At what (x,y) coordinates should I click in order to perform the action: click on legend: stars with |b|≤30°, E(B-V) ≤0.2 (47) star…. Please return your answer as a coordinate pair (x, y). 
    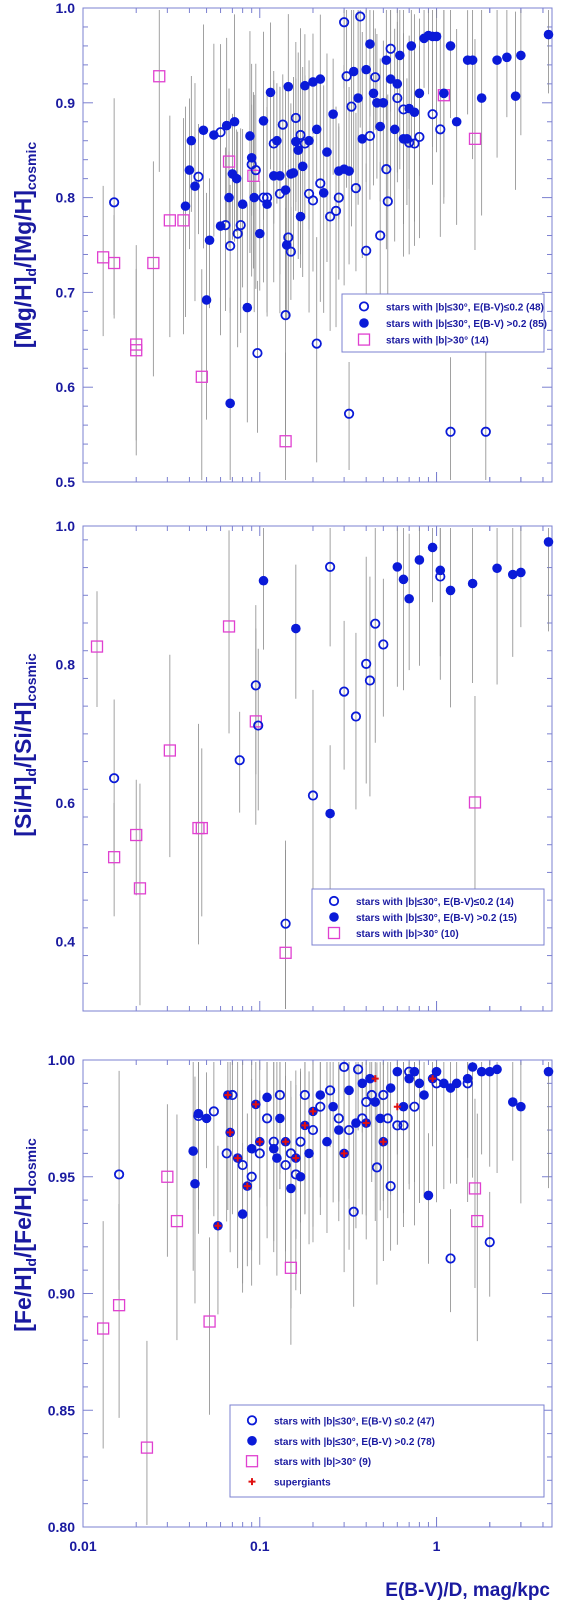
    Looking at the image, I should click on (387, 1451).